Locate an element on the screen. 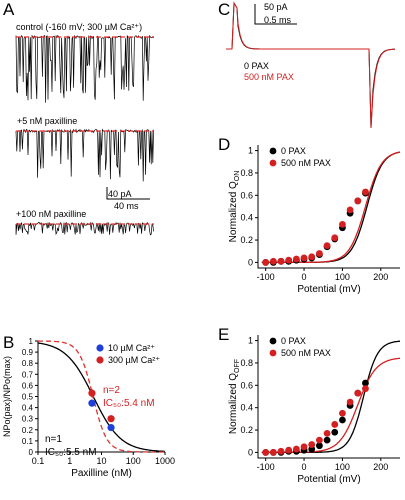  panel-letter-b: B is located at coordinates (9, 342).